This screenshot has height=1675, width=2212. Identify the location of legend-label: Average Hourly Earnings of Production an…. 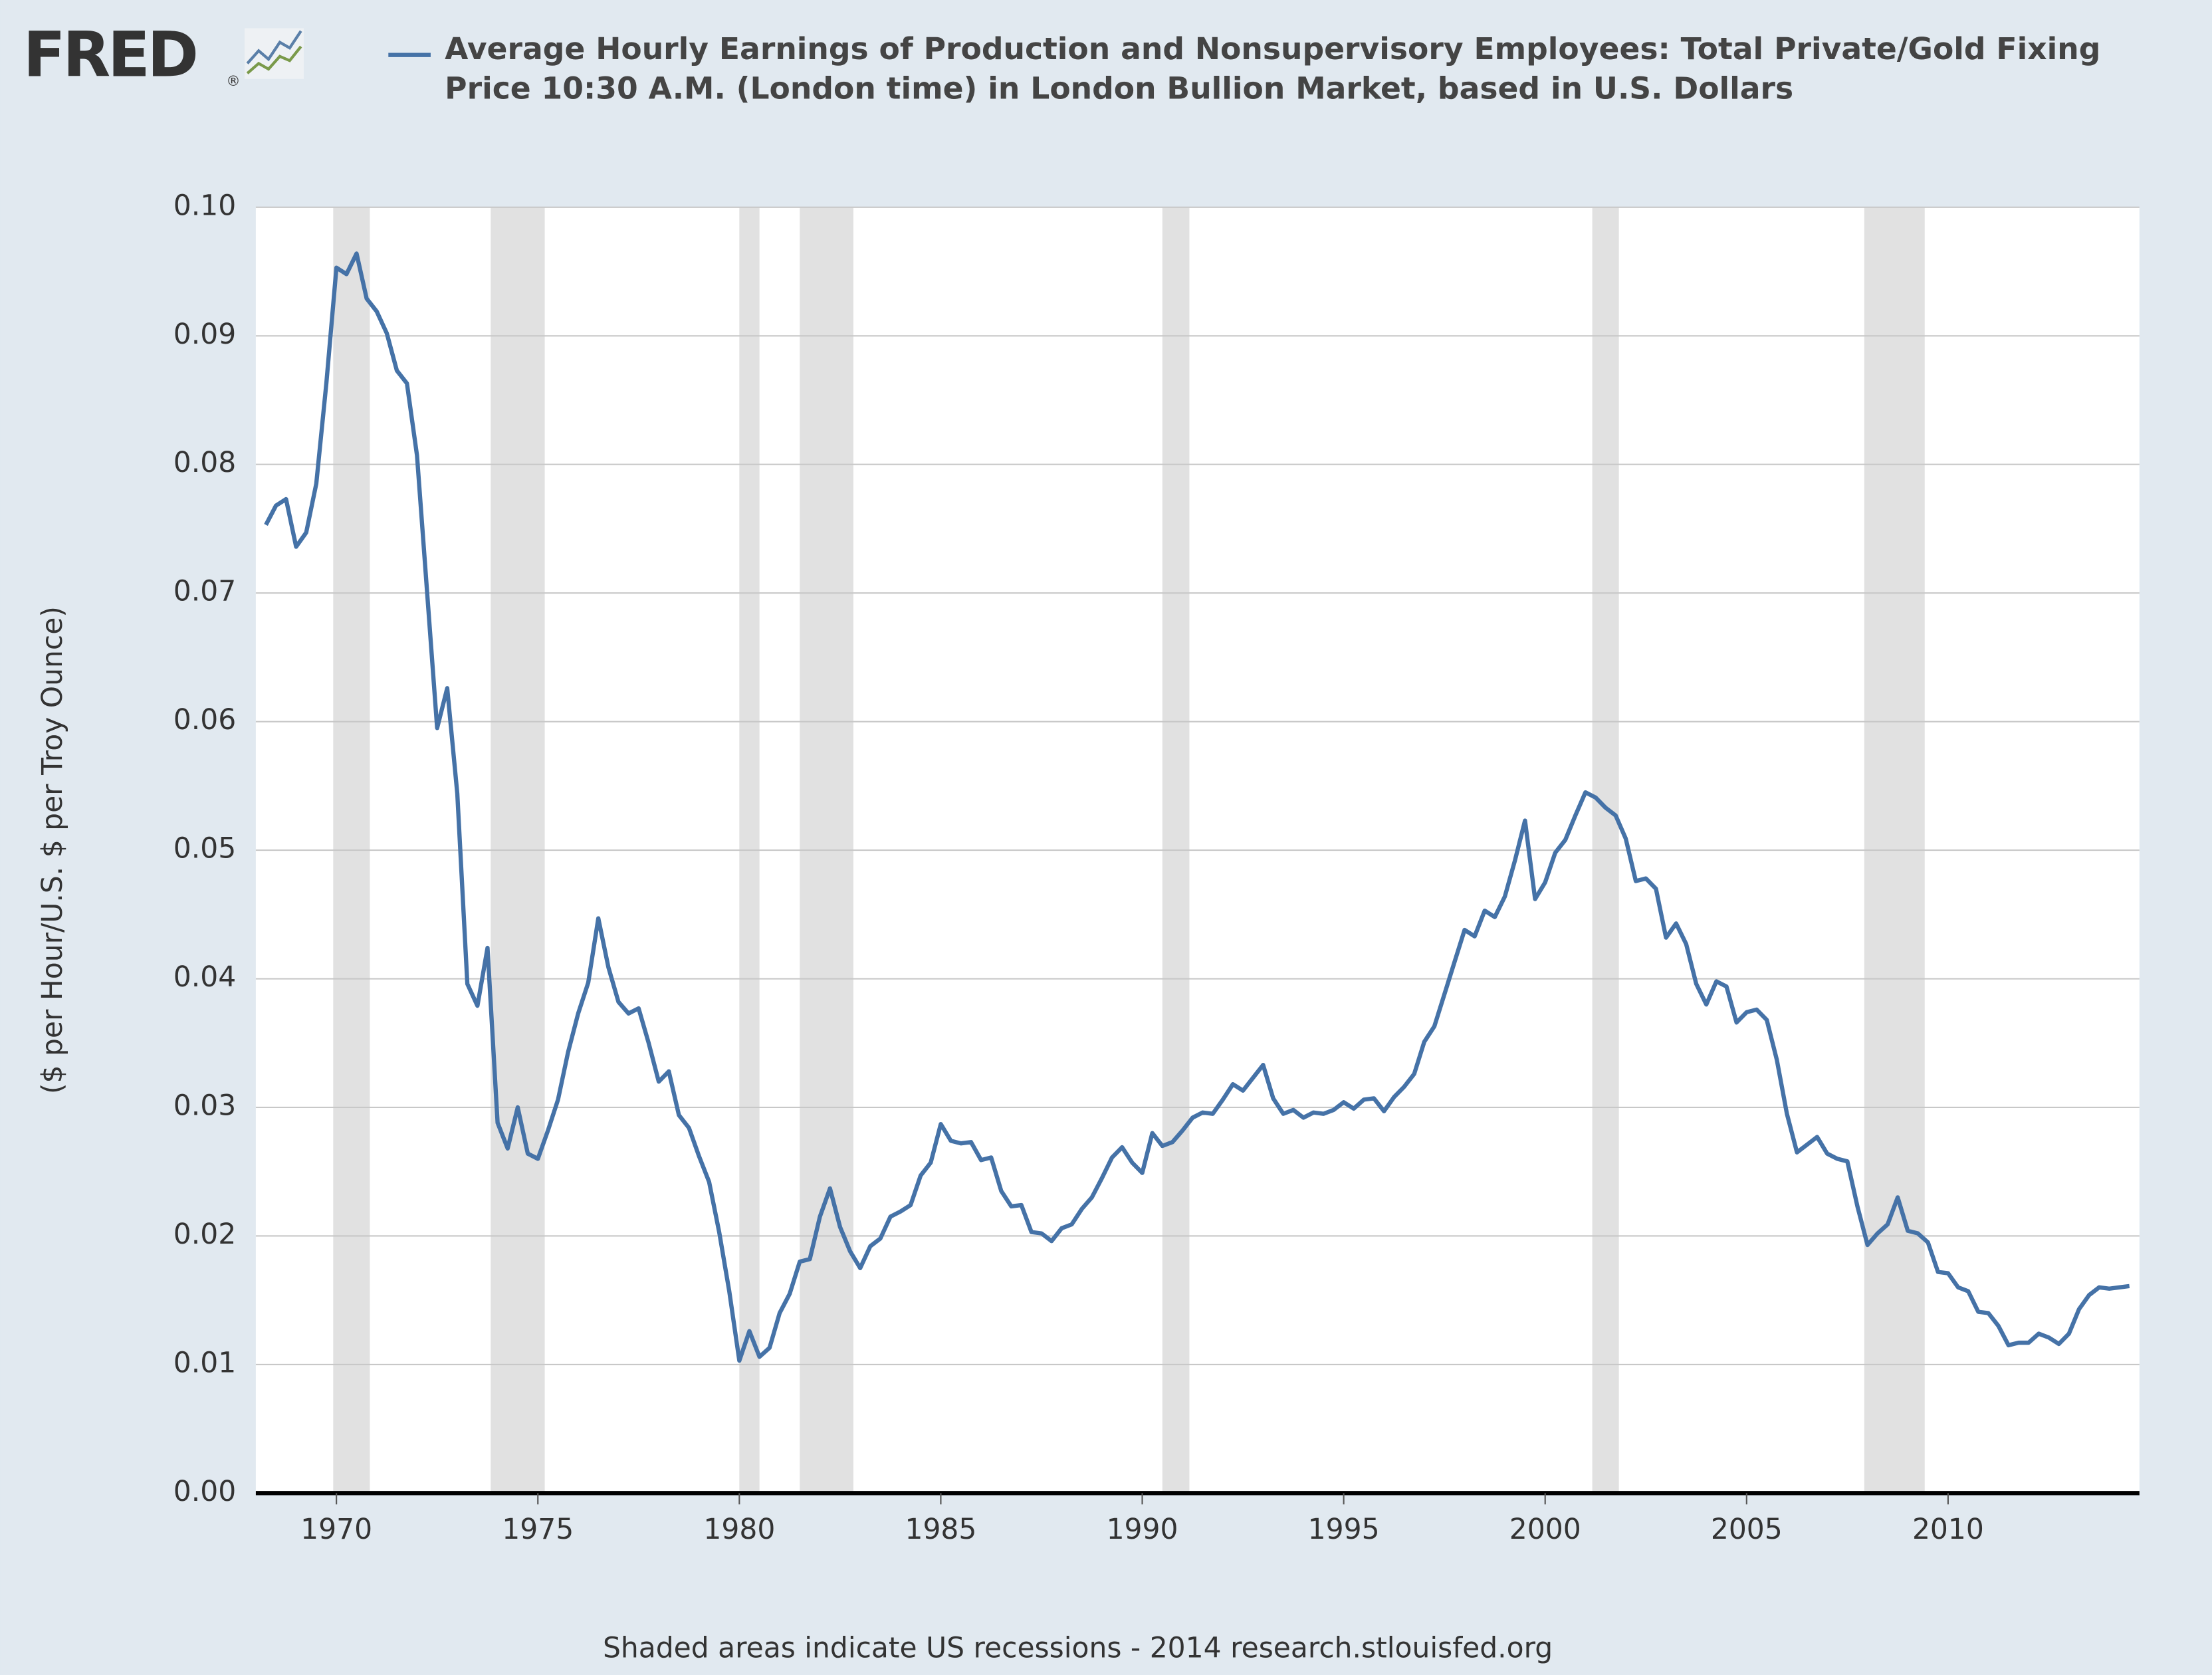
(1273, 70).